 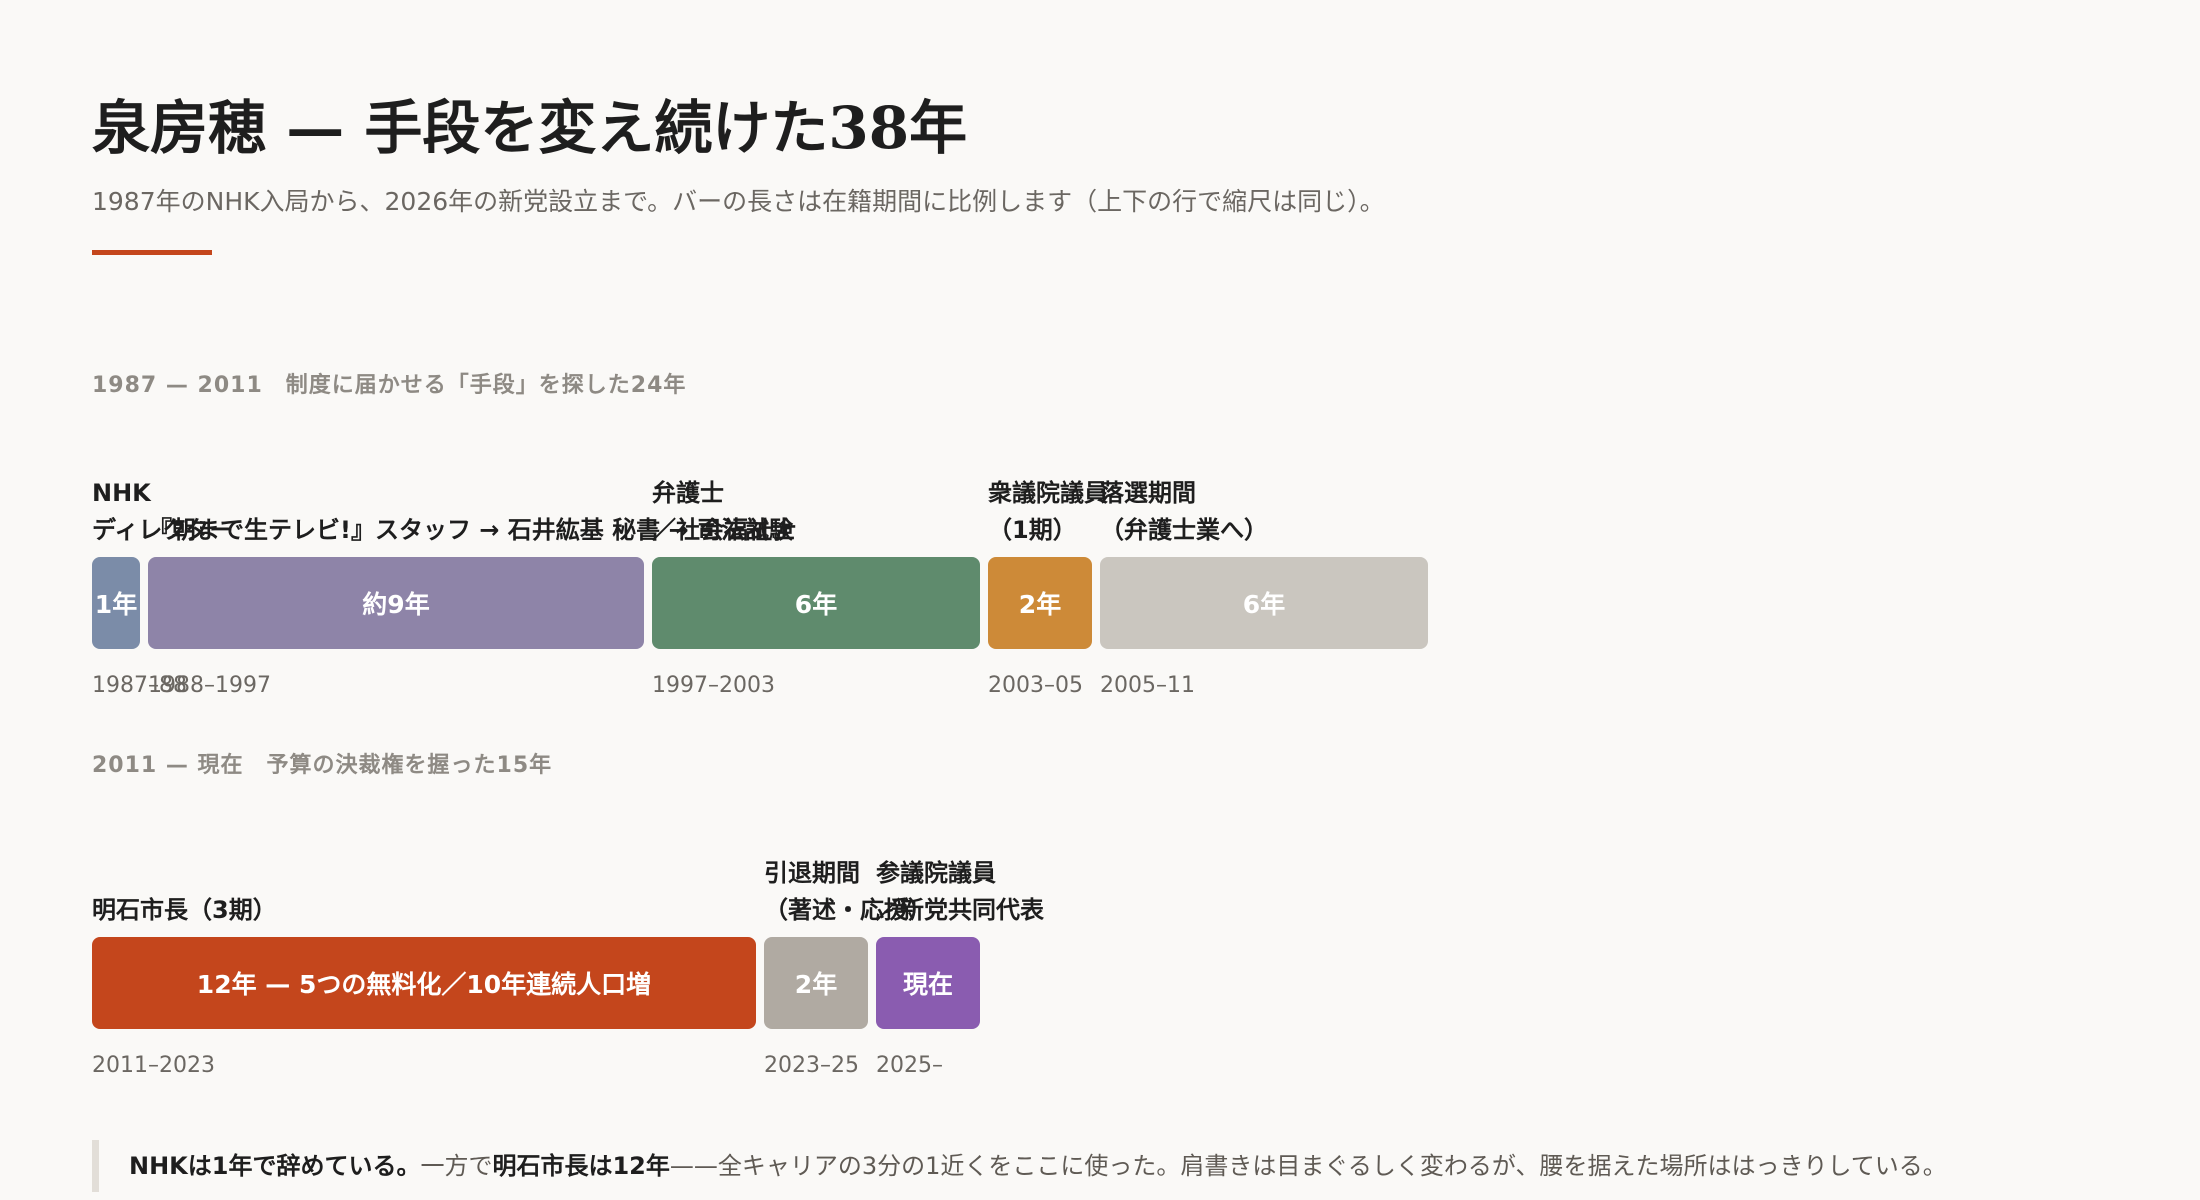 What do you see at coordinates (153, 1065) in the screenshot?
I see `segment-years: 2011–2023` at bounding box center [153, 1065].